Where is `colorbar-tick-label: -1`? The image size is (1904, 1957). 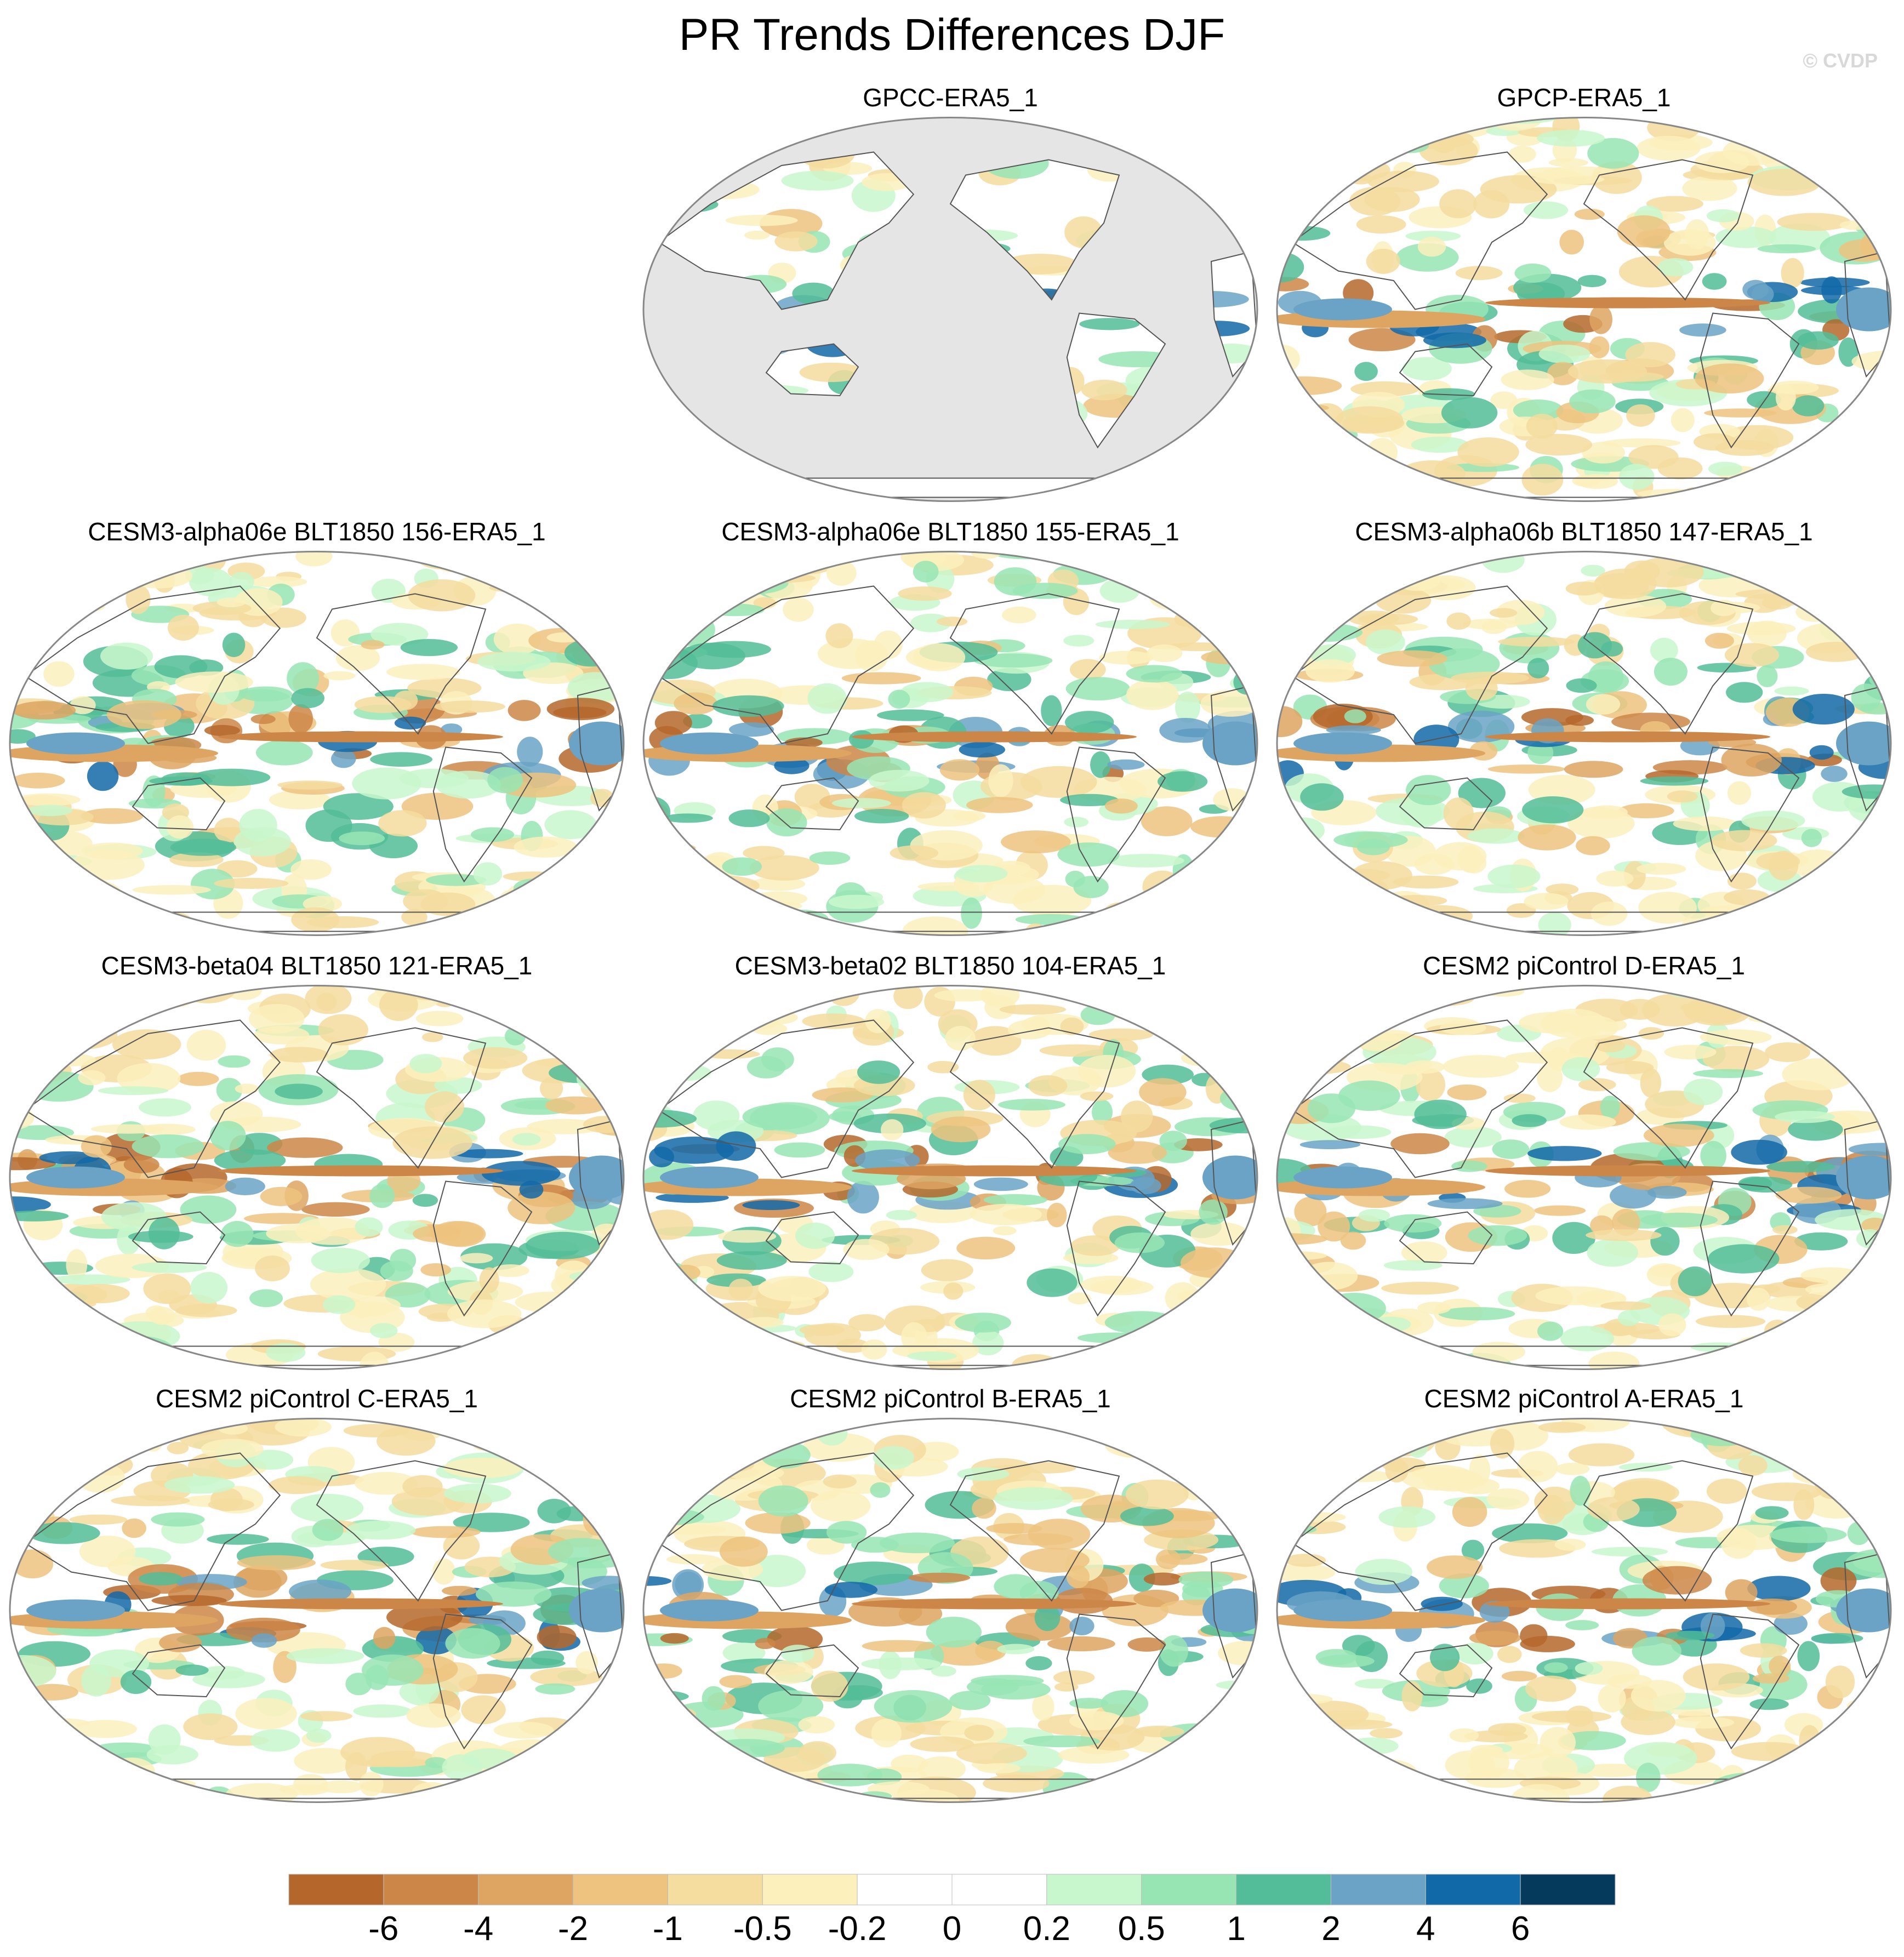 colorbar-tick-label: -1 is located at coordinates (668, 1929).